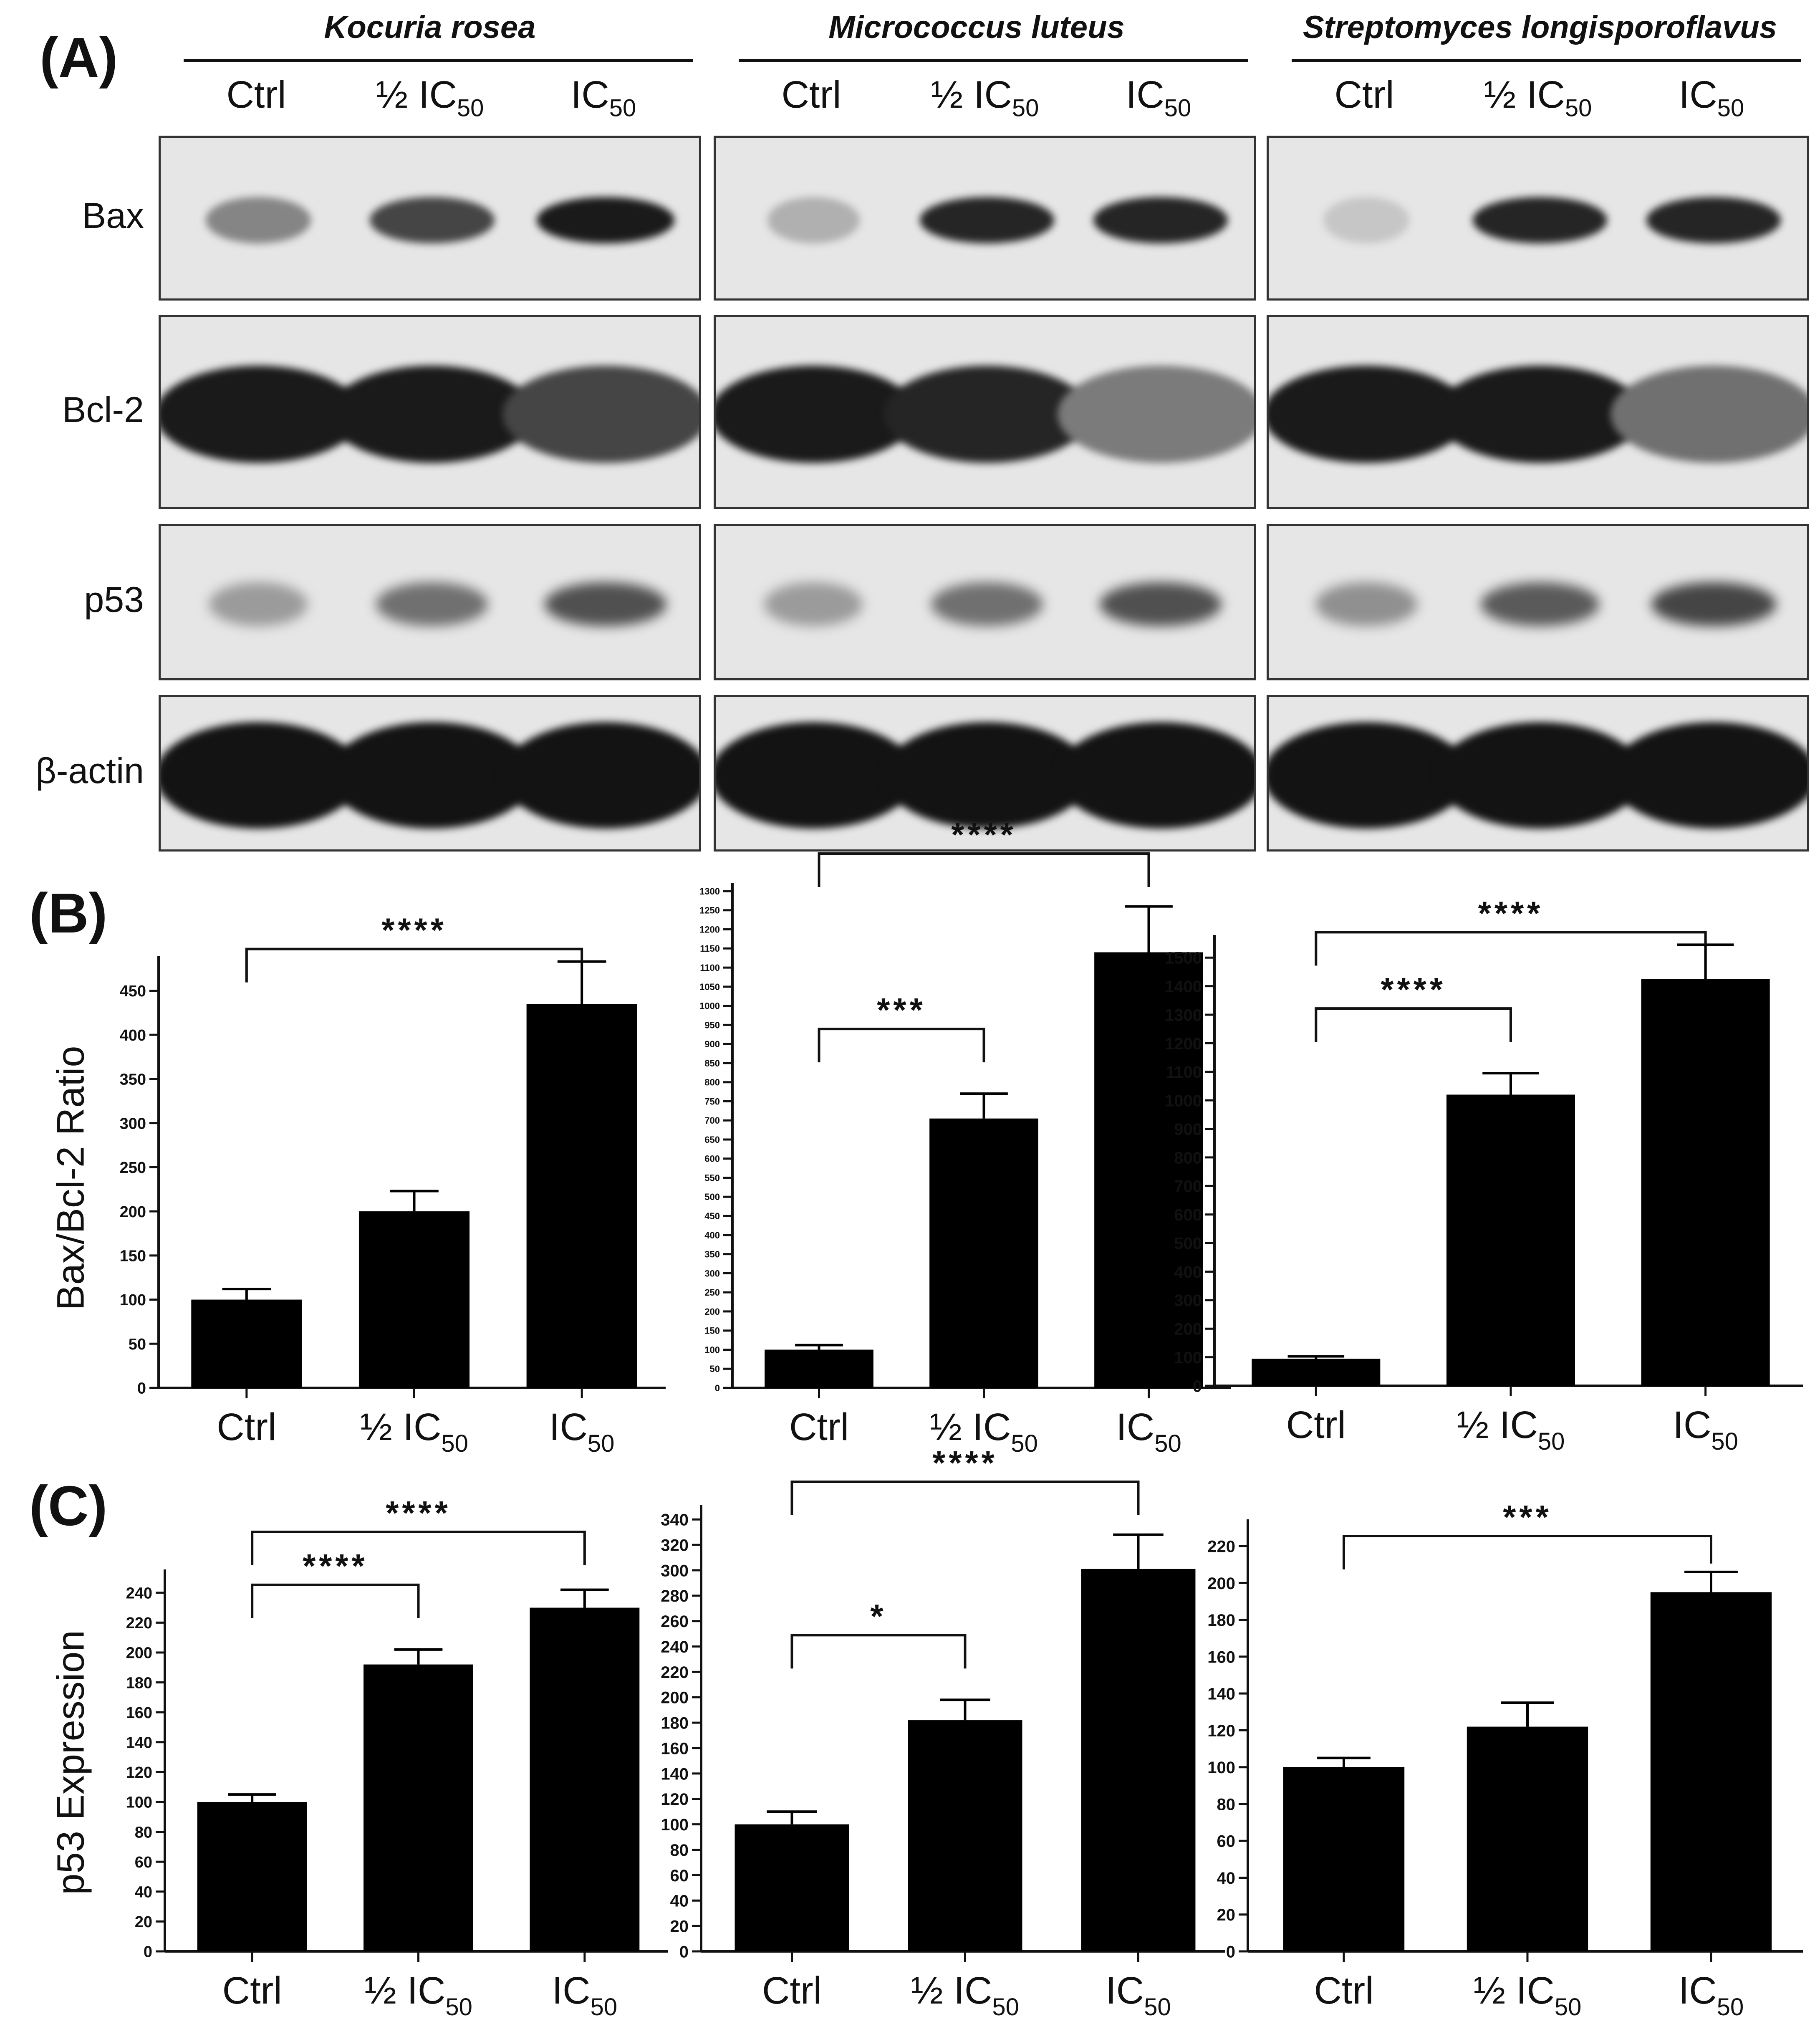 This screenshot has width=1820, height=2024. I want to click on y-tick-label: 800, so click(1188, 1158).